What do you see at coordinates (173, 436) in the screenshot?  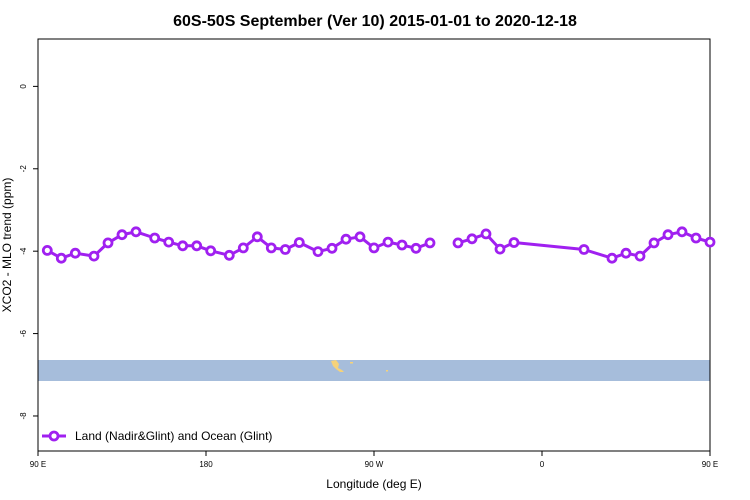 I see `legend-label: Land (Nadir&Glint) and Ocean (Glint)` at bounding box center [173, 436].